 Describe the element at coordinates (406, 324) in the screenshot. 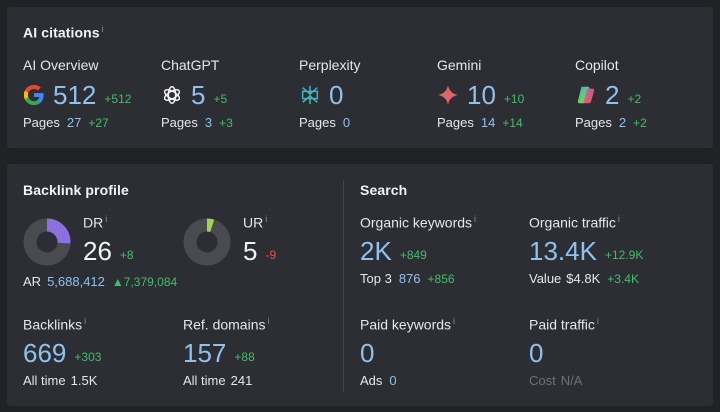

I see `paid-keywords-label: Paid keywords` at that location.